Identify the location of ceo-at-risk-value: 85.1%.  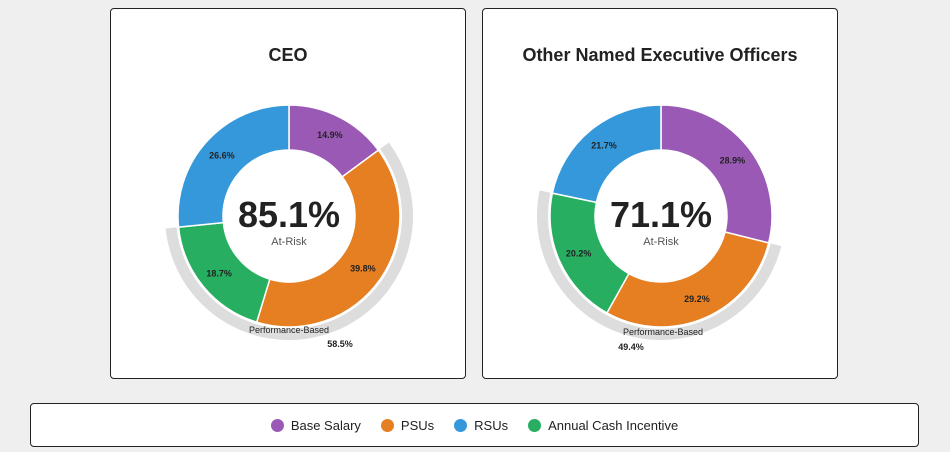
(289, 214).